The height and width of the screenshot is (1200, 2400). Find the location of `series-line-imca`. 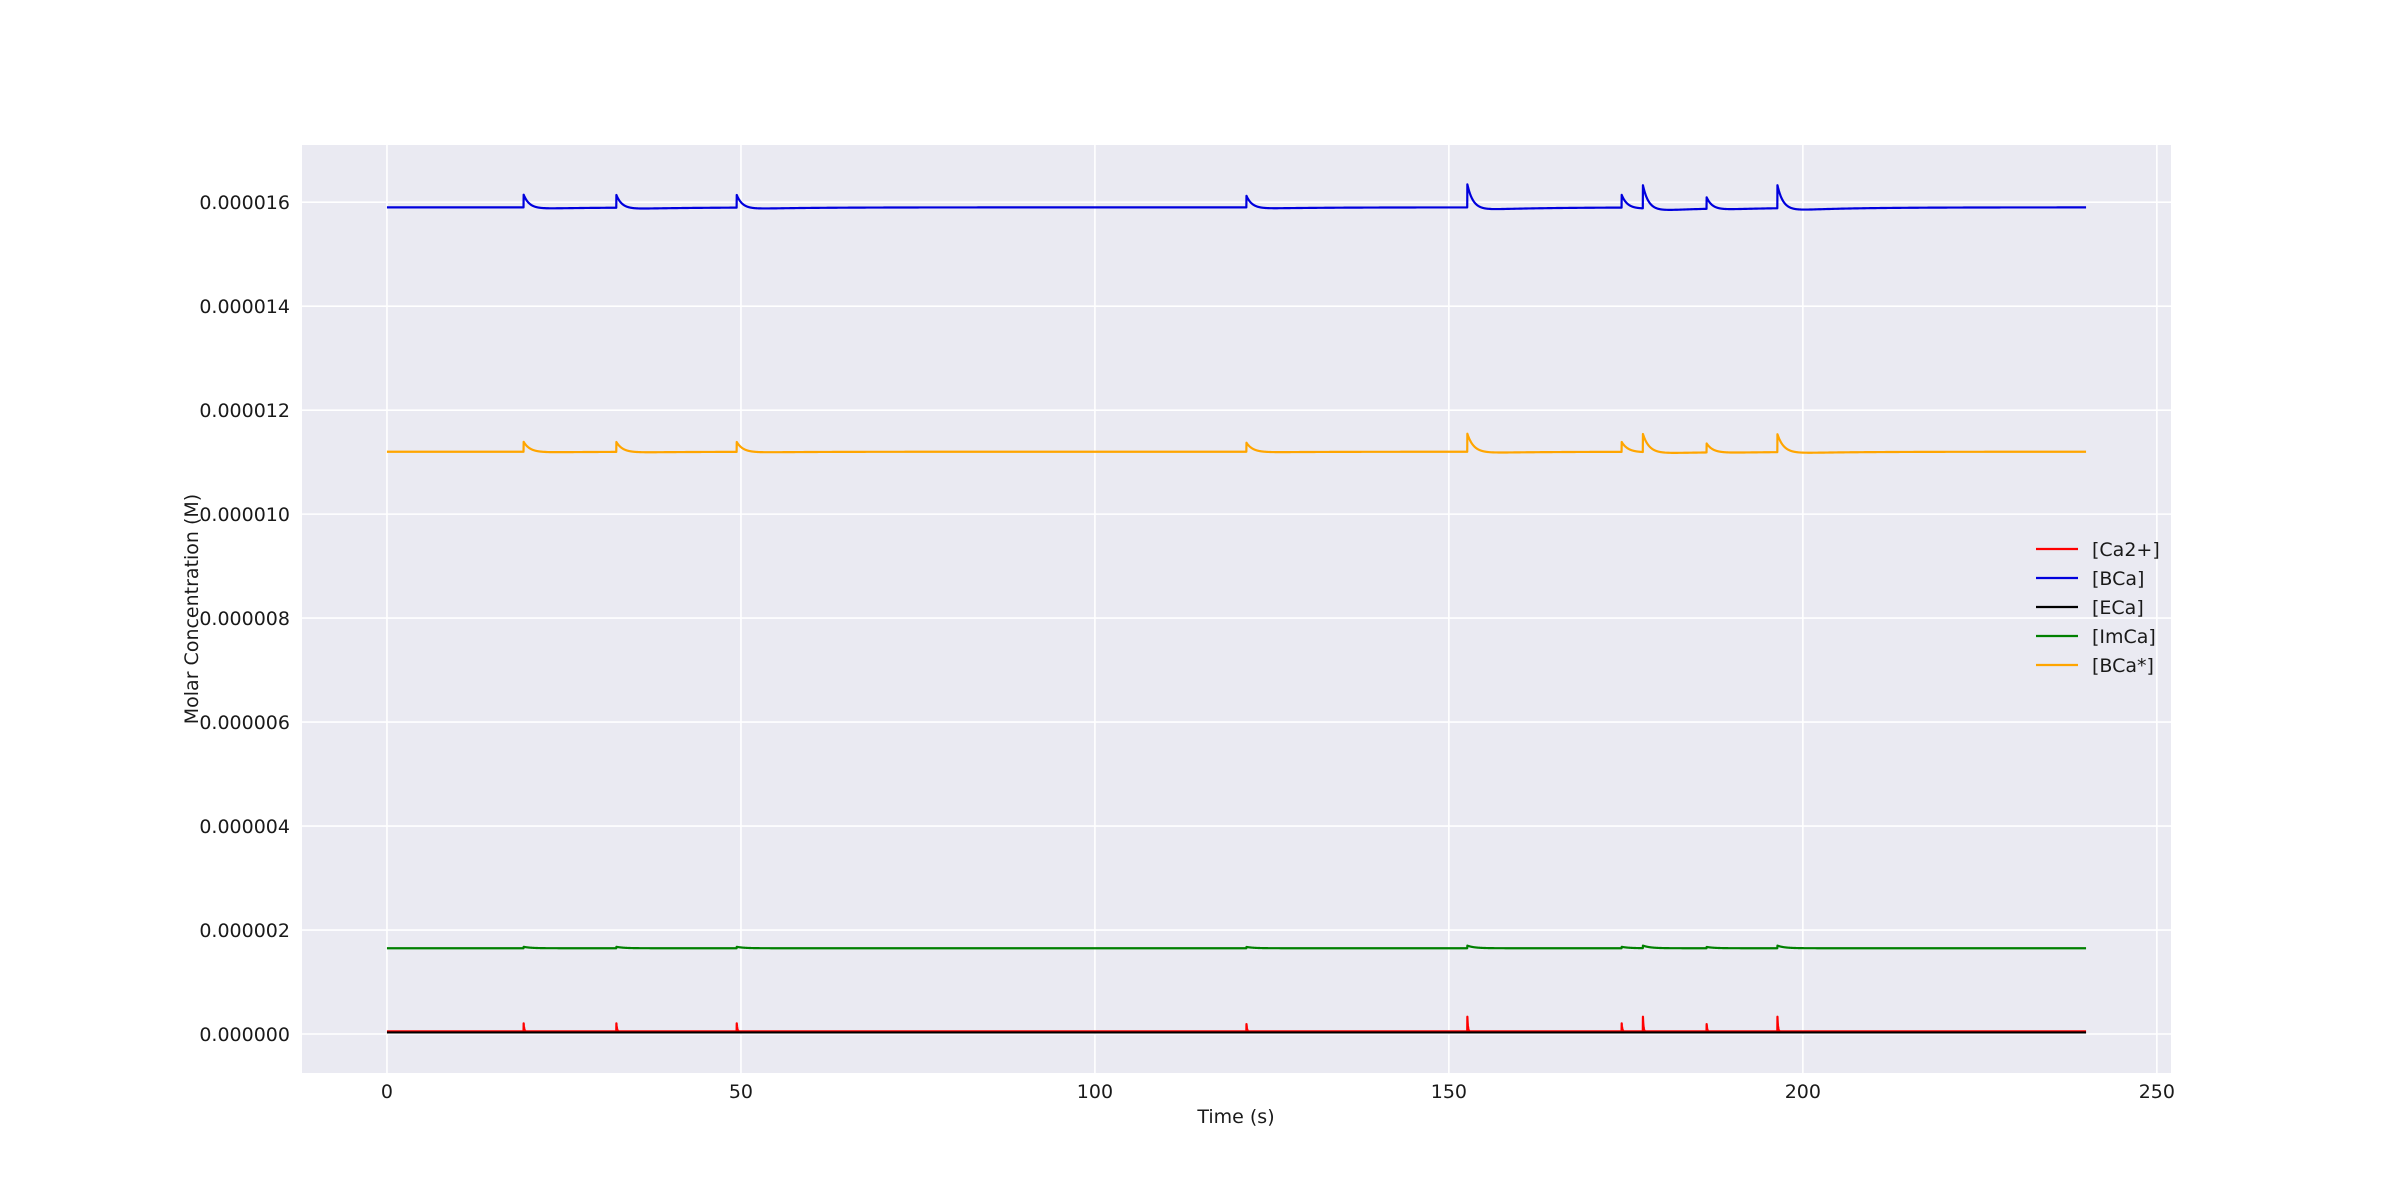

series-line-imca is located at coordinates (1236, 947).